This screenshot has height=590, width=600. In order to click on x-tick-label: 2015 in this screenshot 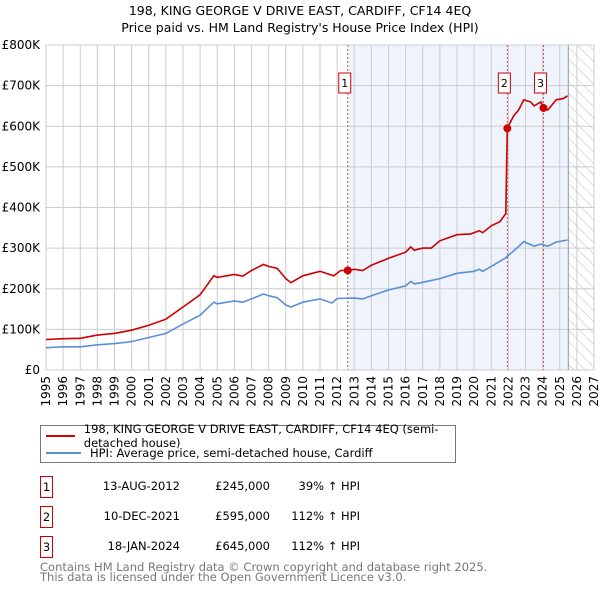, I will do `click(389, 391)`.